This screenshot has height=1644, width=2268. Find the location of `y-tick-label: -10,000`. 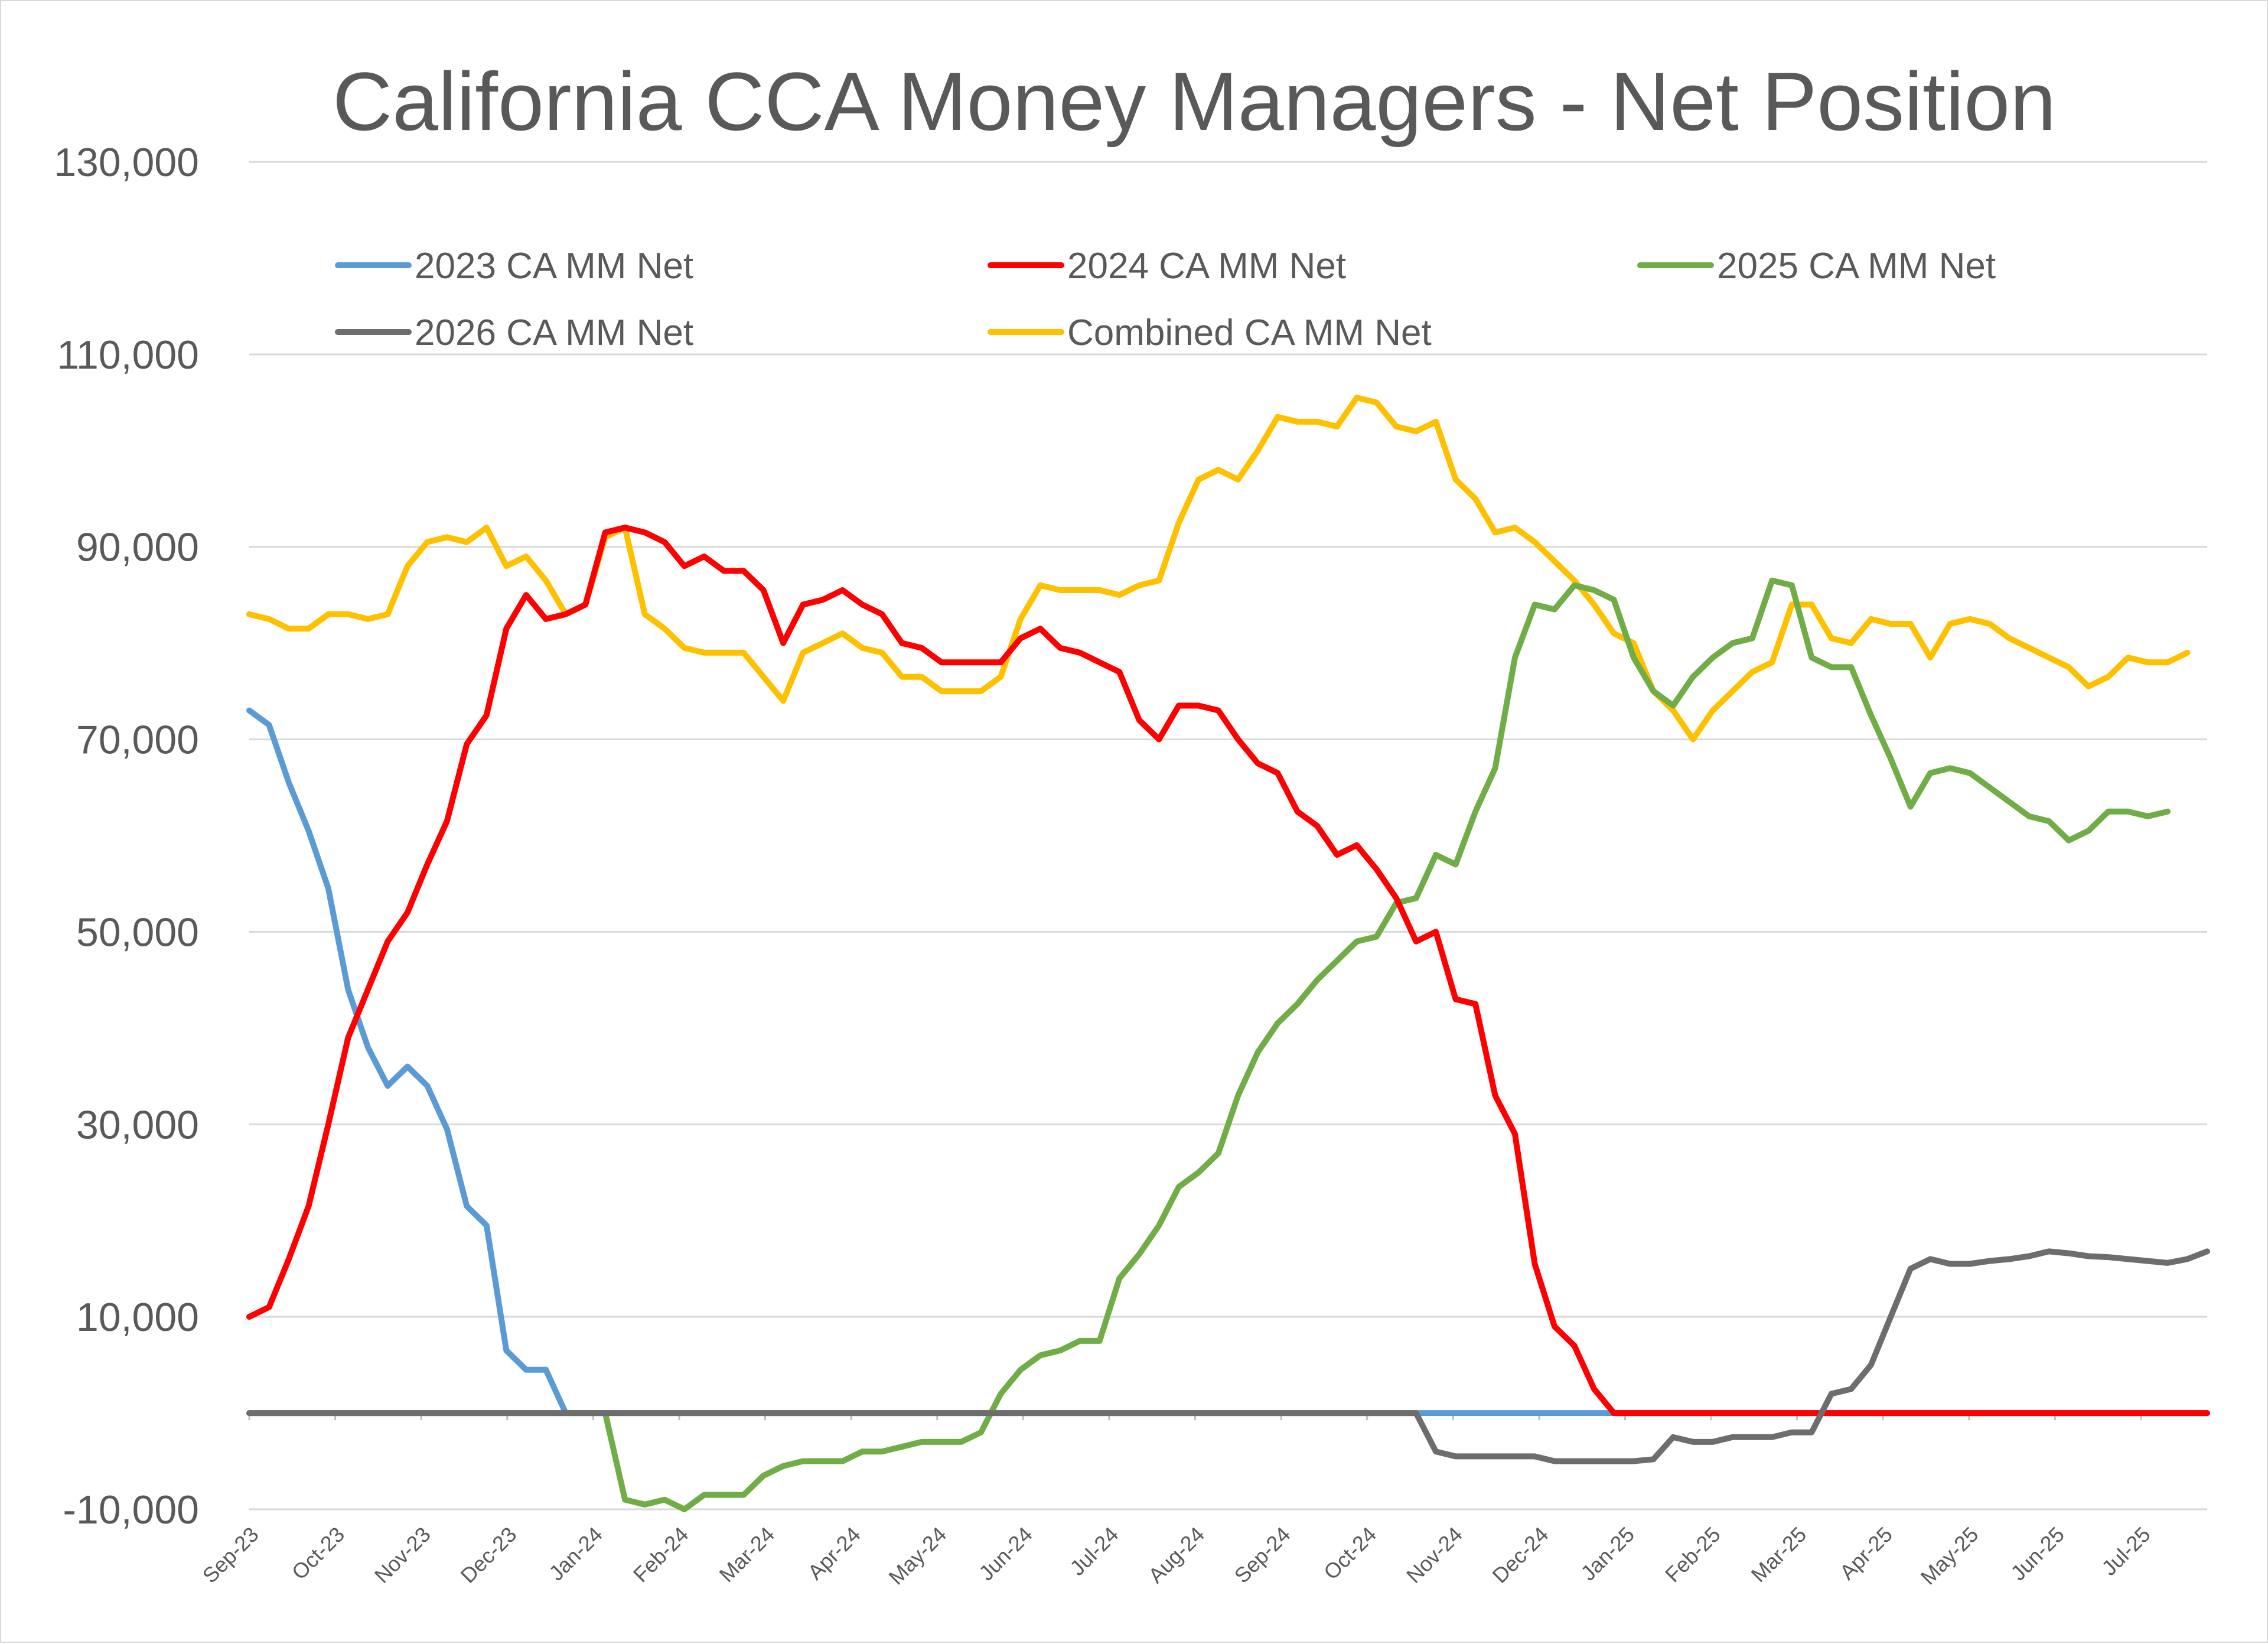

y-tick-label: -10,000 is located at coordinates (131, 1509).